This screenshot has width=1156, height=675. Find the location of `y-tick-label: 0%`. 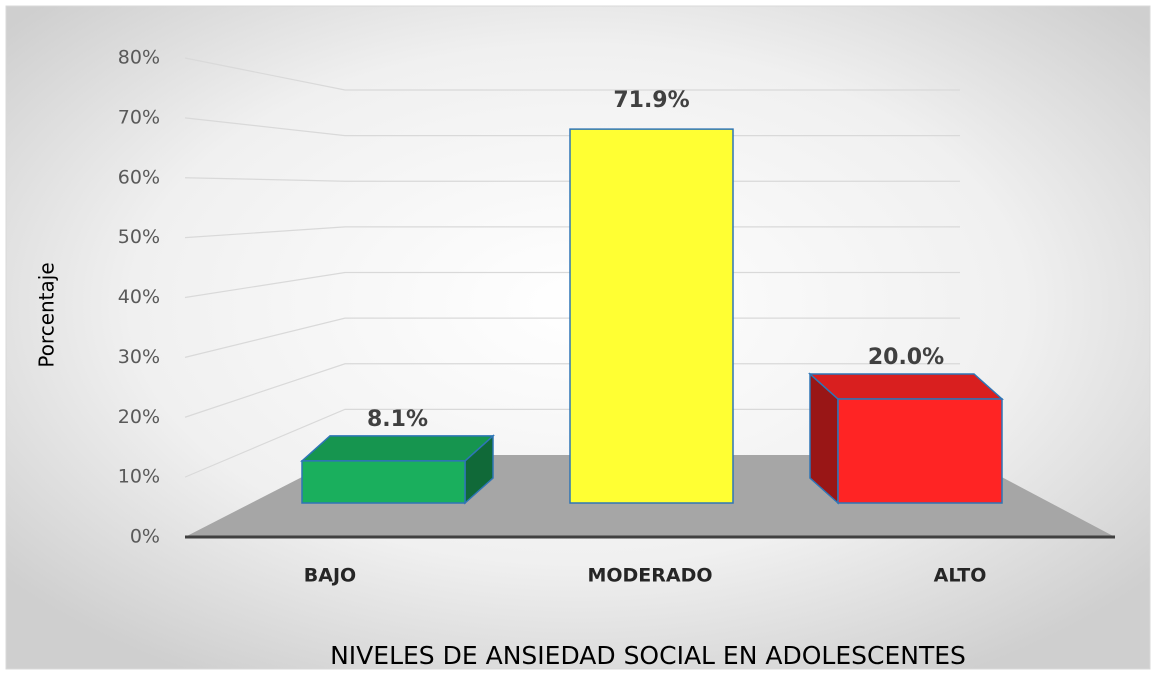

y-tick-label: 0% is located at coordinates (145, 537).